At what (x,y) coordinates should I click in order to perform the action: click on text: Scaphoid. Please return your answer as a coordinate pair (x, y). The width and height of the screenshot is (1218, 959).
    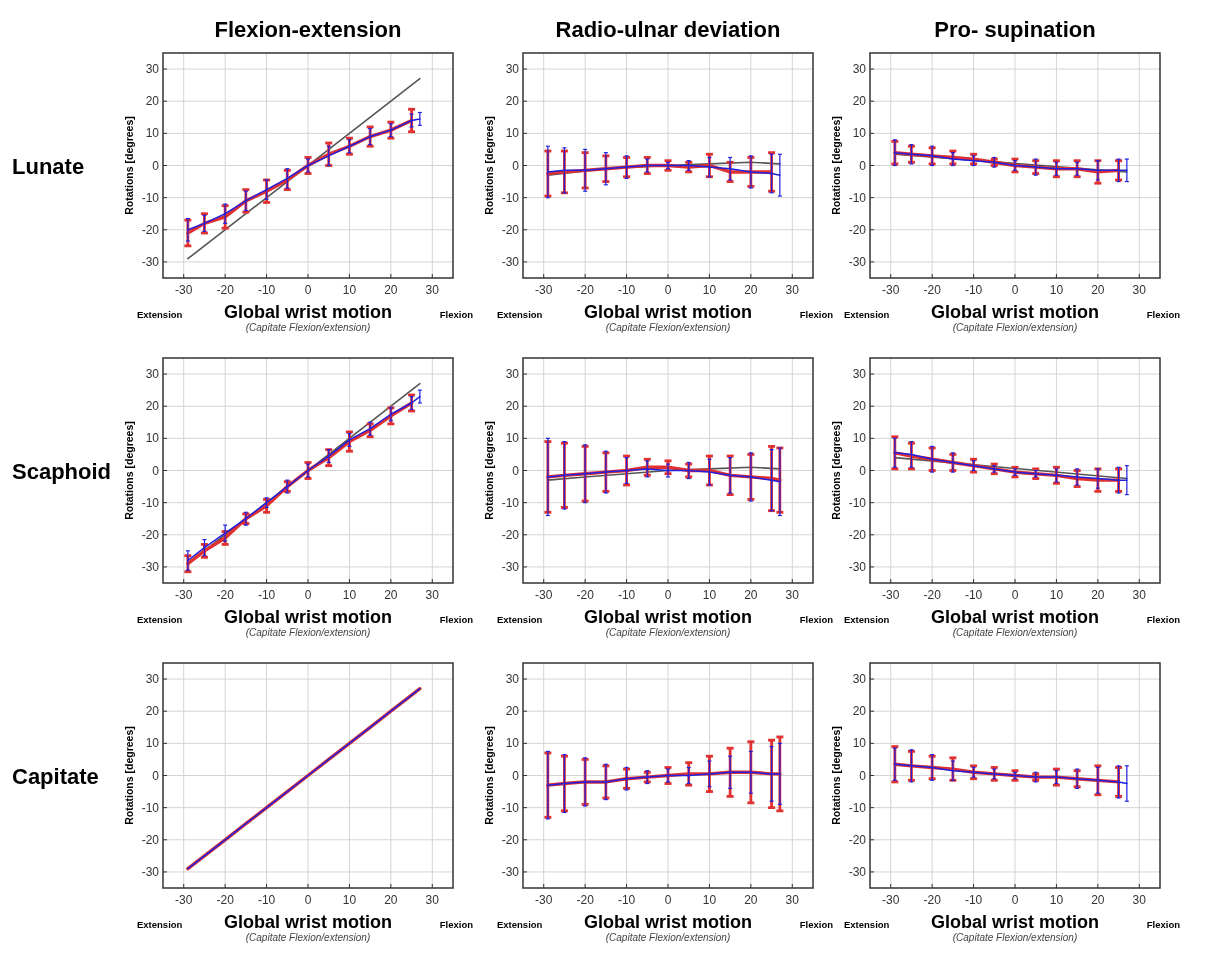
    Looking at the image, I should click on (62, 471).